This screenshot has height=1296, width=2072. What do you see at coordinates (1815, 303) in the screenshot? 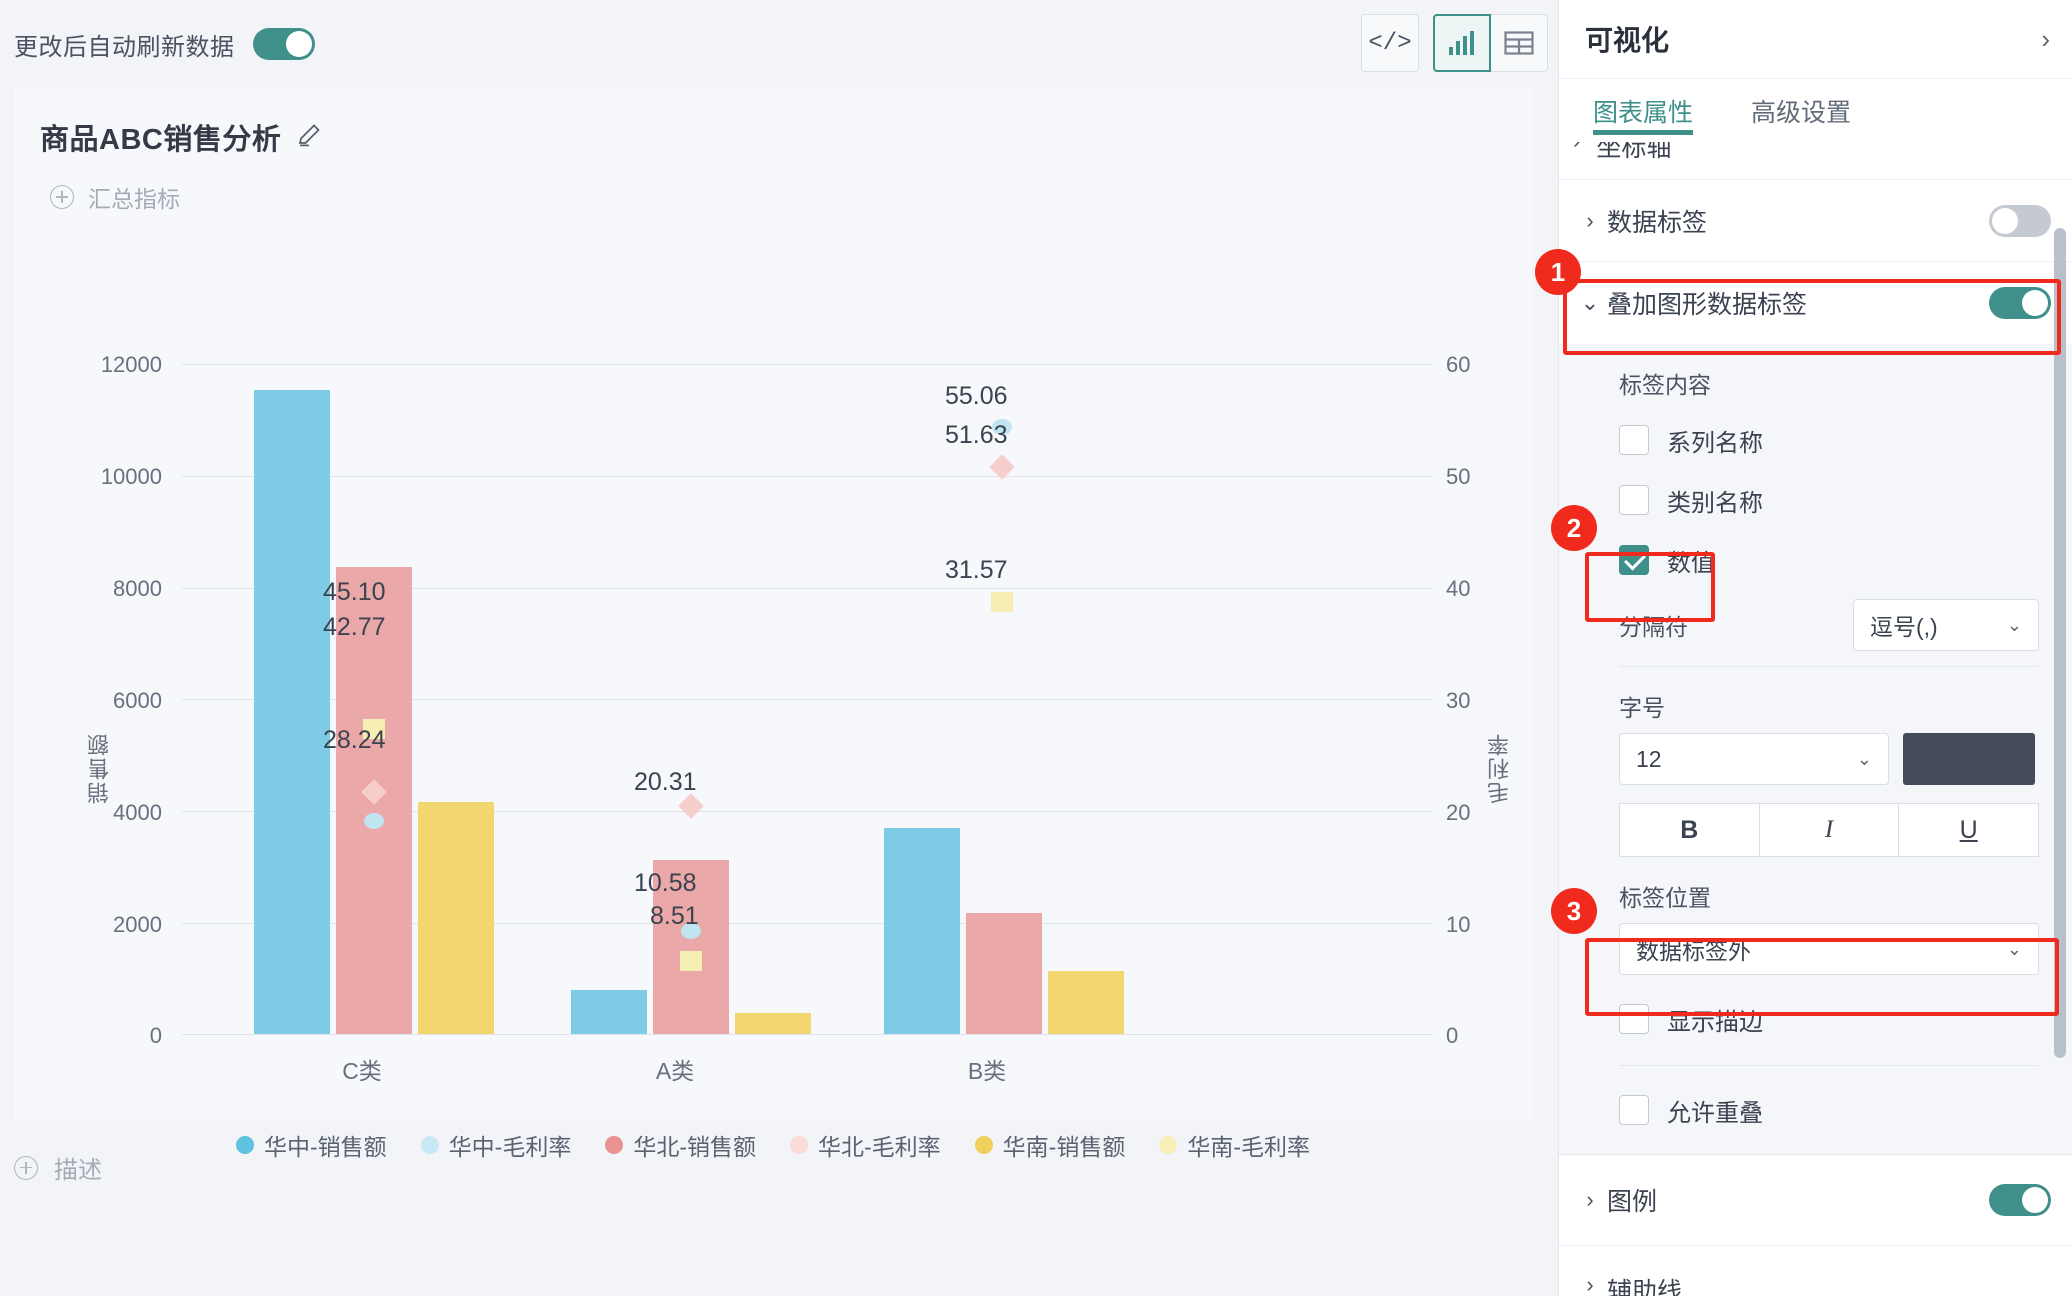
I see `section-stacked-data-label: ⌄ 叠加图形数据标签` at bounding box center [1815, 303].